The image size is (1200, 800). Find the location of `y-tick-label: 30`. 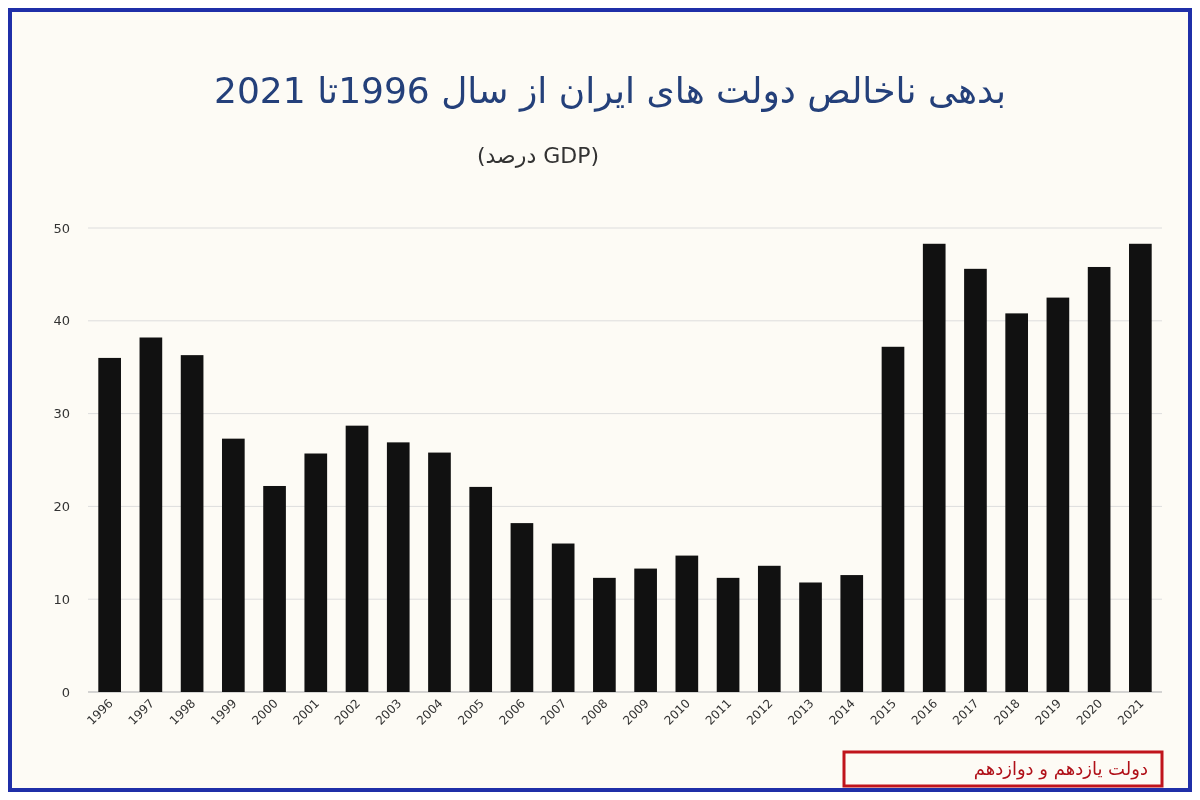

y-tick-label: 30 is located at coordinates (61, 414).